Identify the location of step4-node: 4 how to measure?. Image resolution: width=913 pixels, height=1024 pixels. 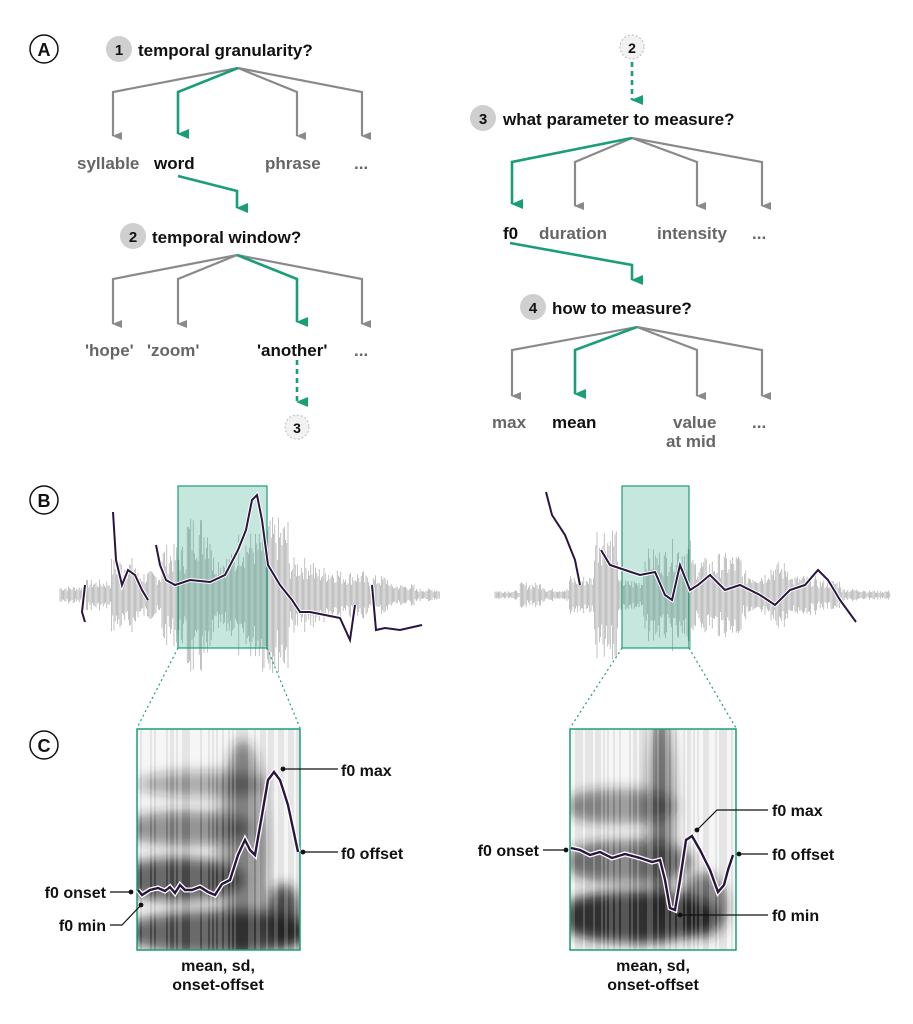
(606, 307).